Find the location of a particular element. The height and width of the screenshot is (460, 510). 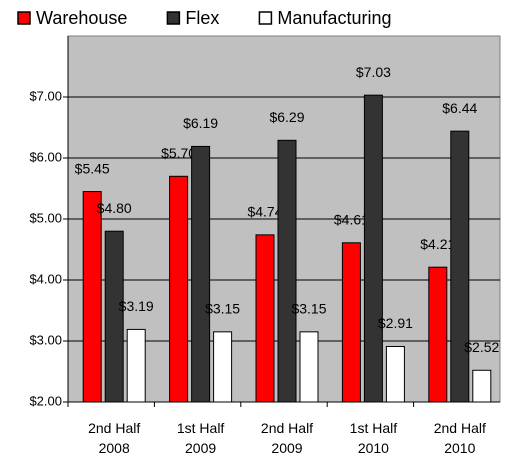

x-tick-label: 2nd Half 2008 is located at coordinates (114, 438).